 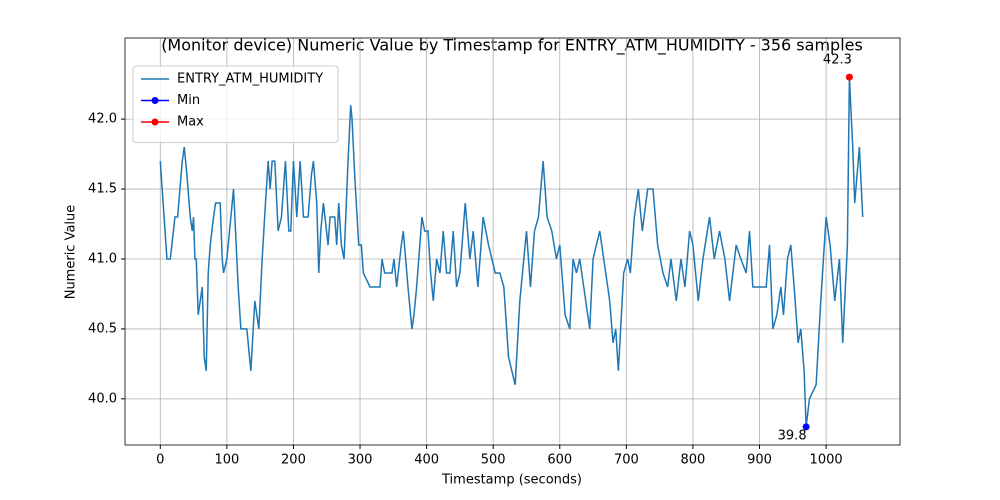 I want to click on value-label: 42.3, so click(x=837, y=60).